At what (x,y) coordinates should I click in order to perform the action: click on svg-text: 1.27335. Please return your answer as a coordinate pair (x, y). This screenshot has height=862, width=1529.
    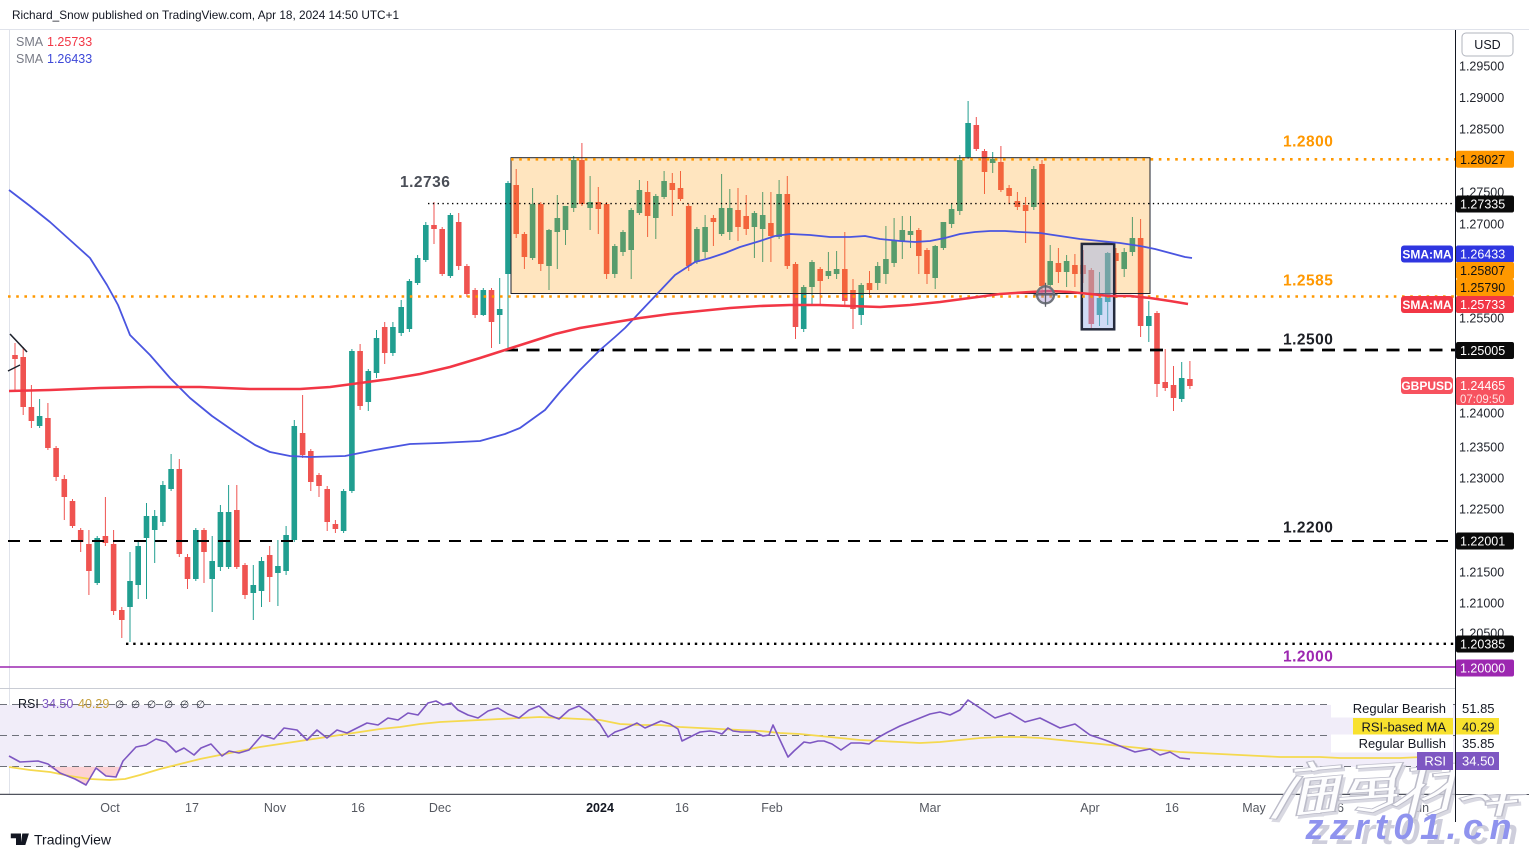
    Looking at the image, I should click on (1482, 205).